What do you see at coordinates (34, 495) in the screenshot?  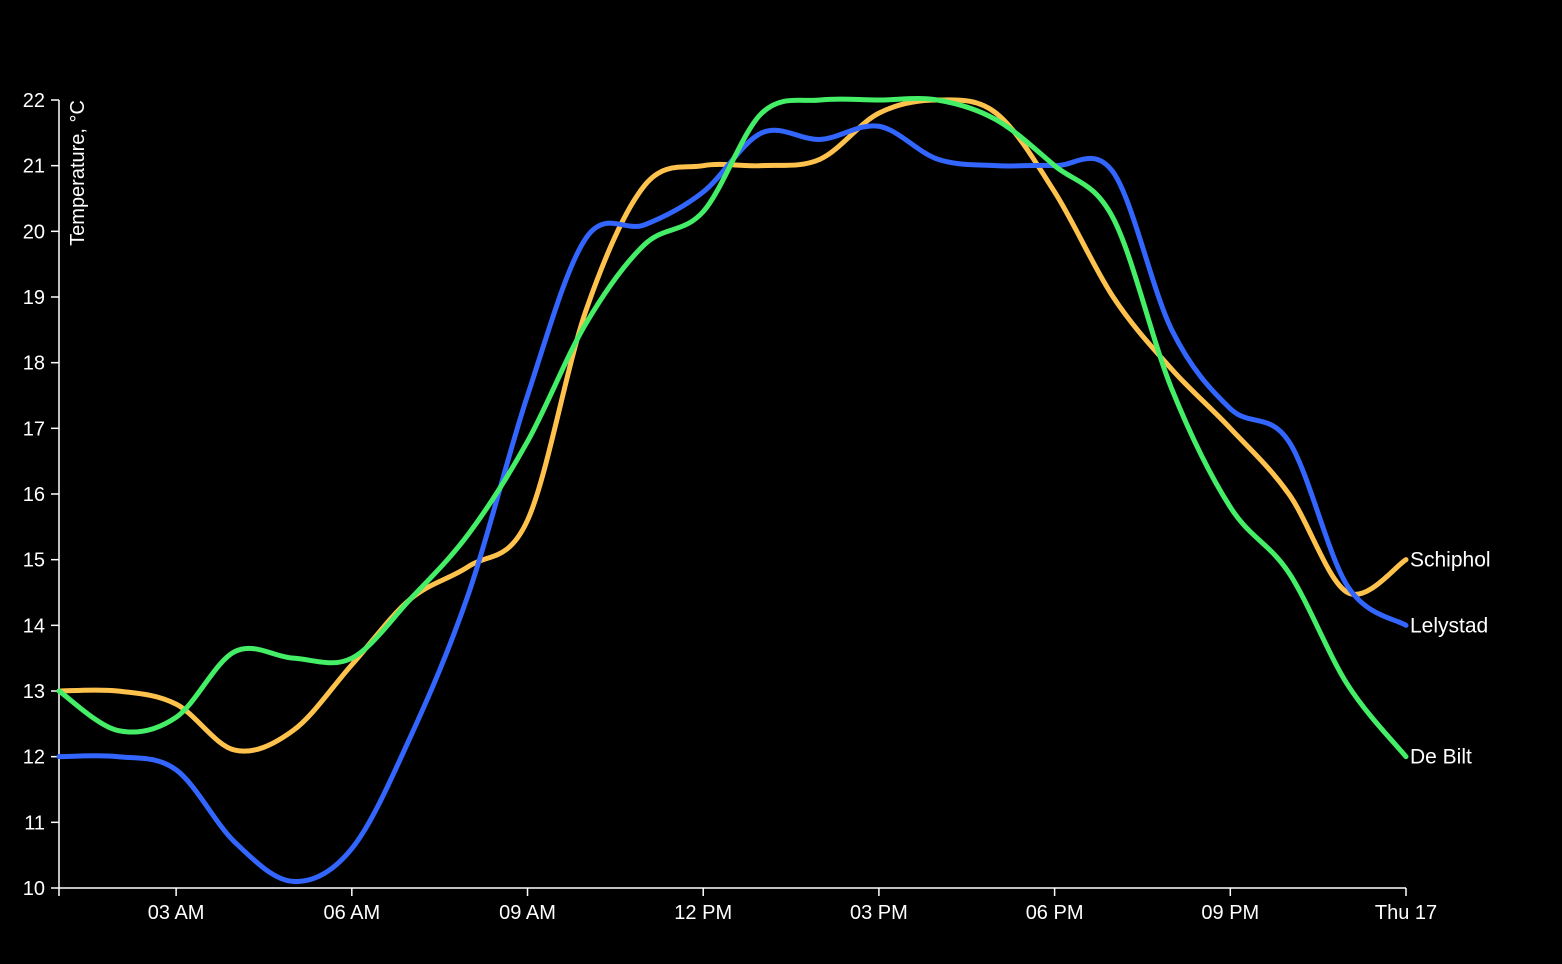 I see `y-tick-label: 16` at bounding box center [34, 495].